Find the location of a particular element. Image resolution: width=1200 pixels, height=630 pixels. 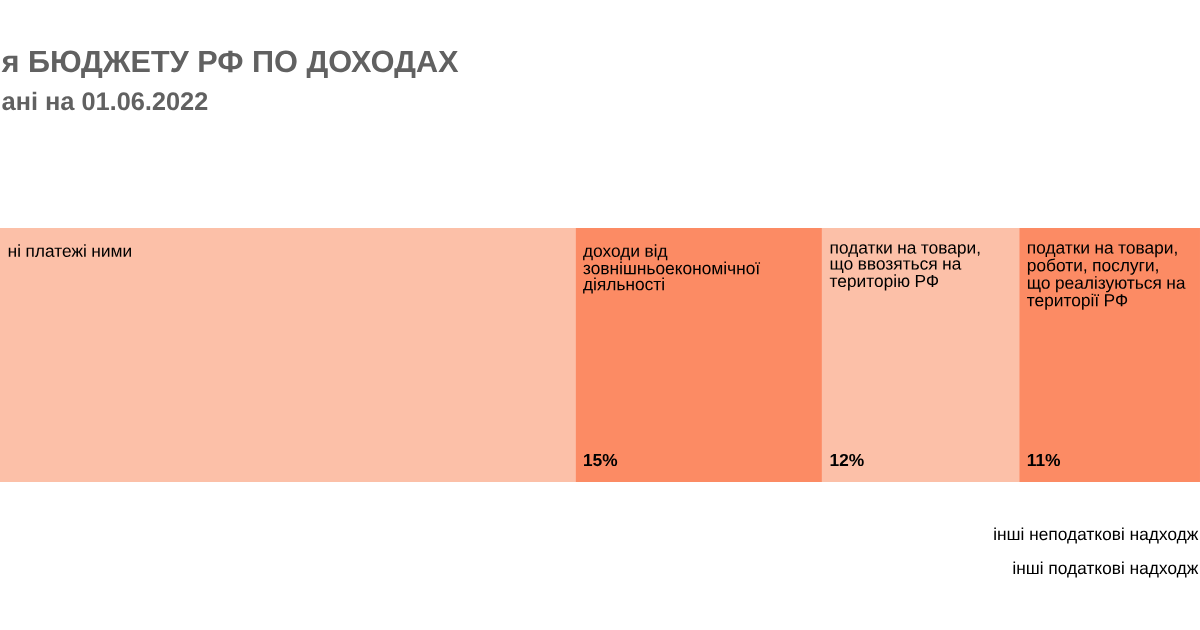

text: інші неподаткові надходж is located at coordinates (1096, 535).